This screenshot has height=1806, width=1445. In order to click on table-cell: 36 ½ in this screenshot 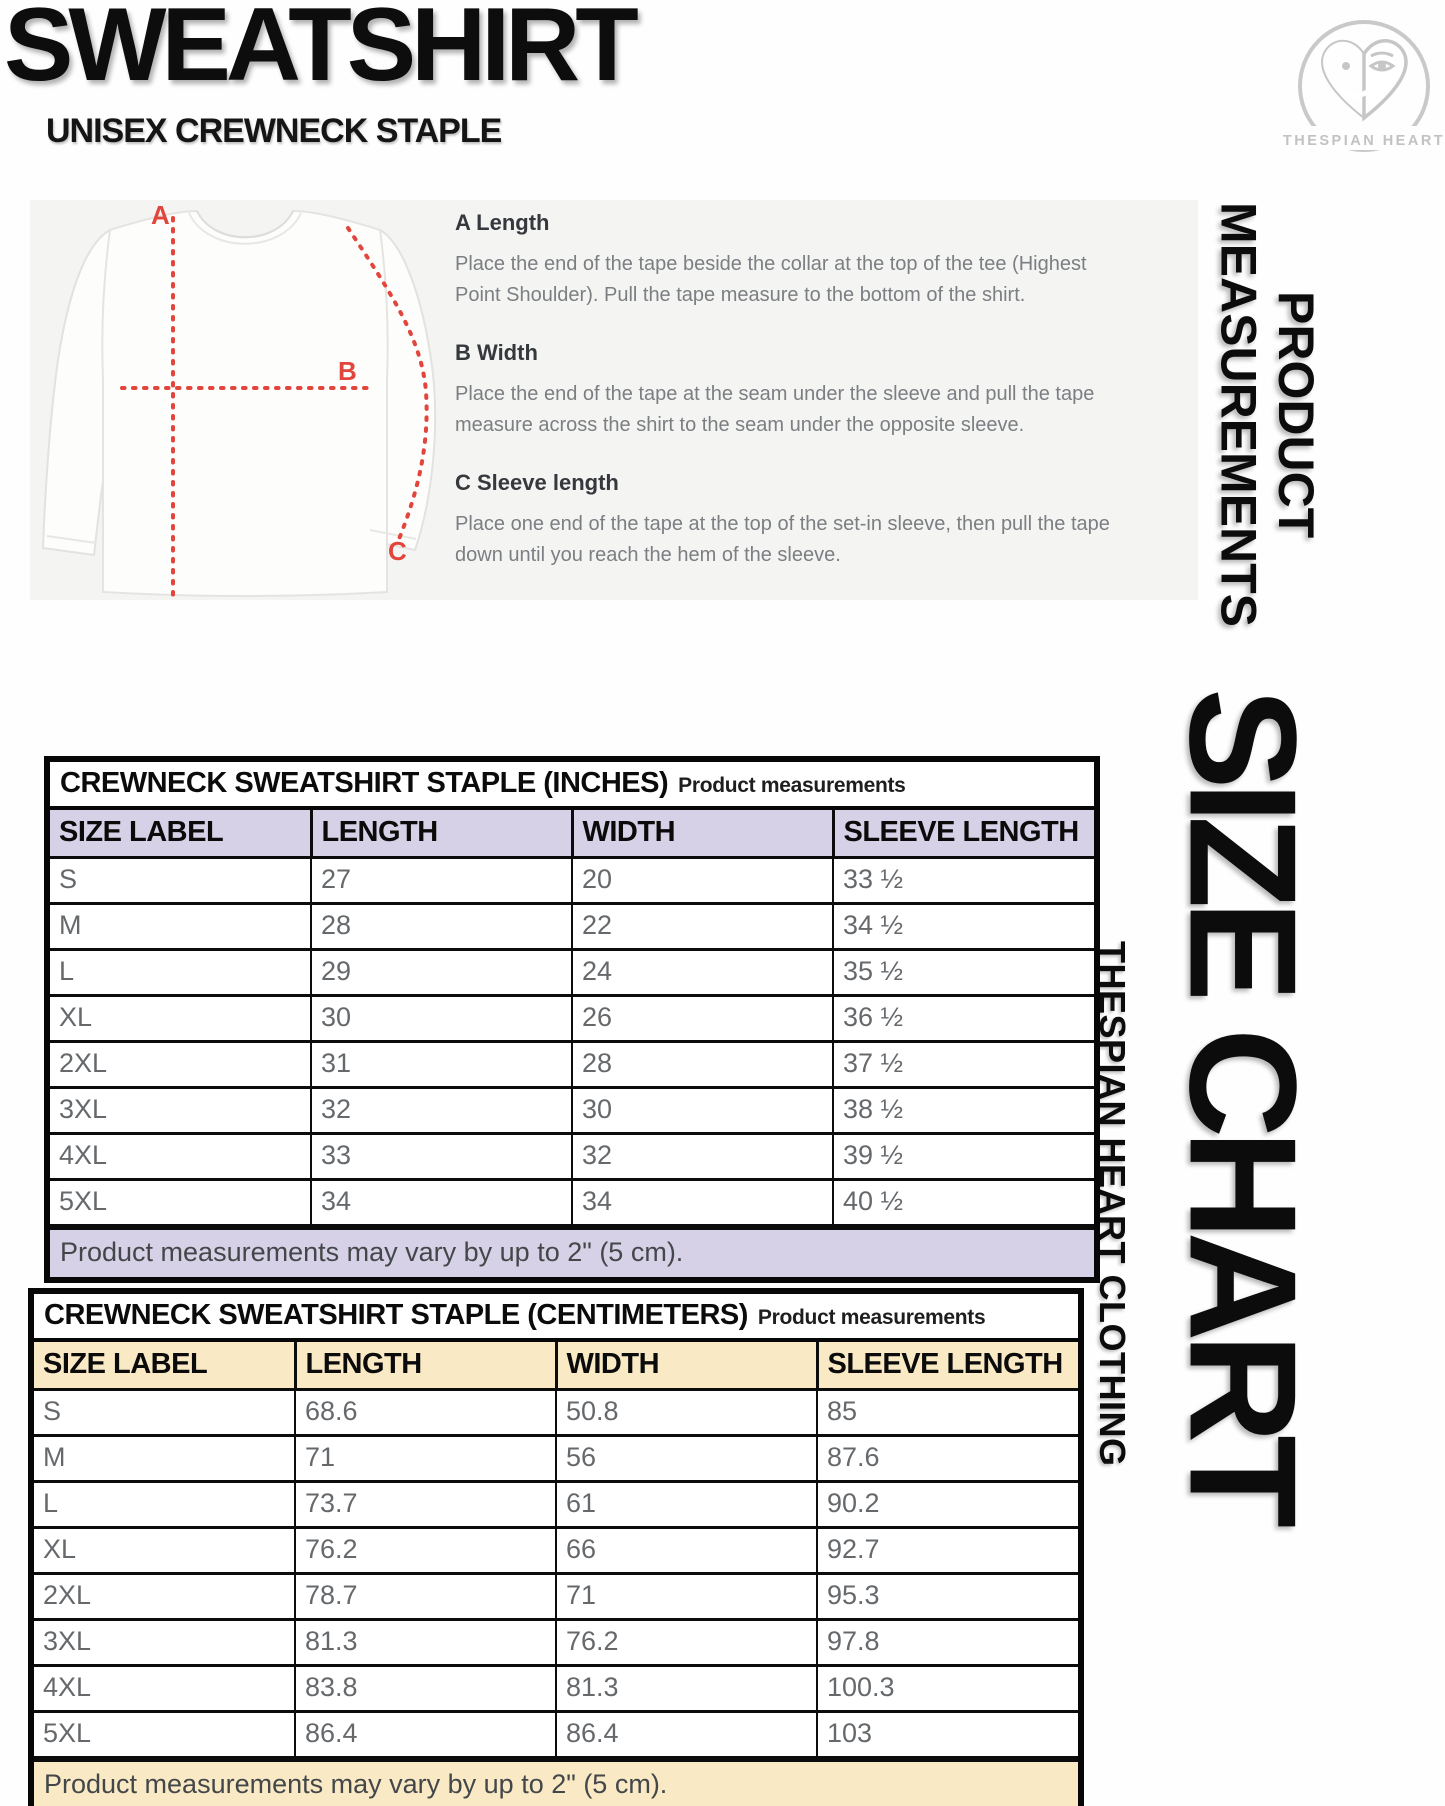, I will do `click(963, 1018)`.